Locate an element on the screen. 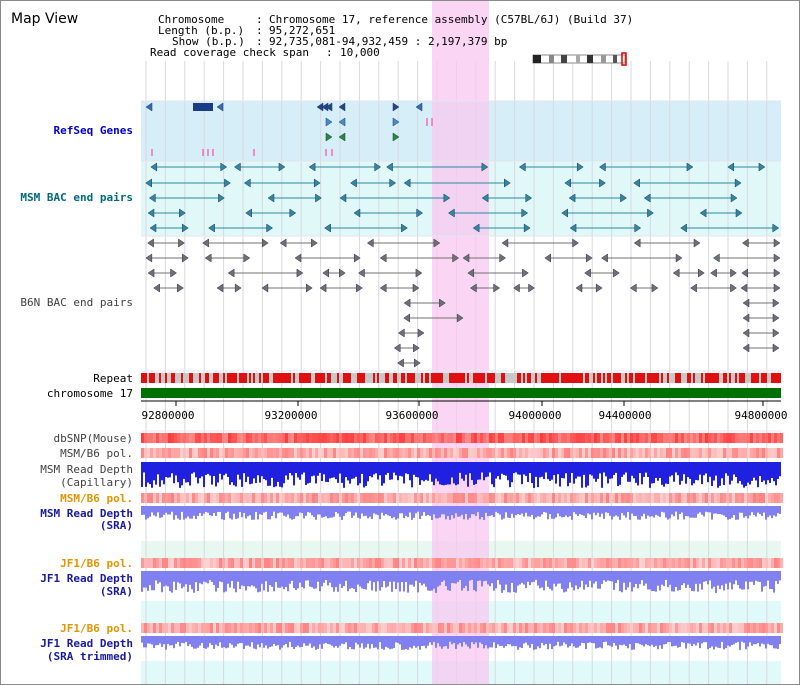 The width and height of the screenshot is (800, 685). track-label-msm-b6-pol: MSM/B6 pol. is located at coordinates (96, 453).